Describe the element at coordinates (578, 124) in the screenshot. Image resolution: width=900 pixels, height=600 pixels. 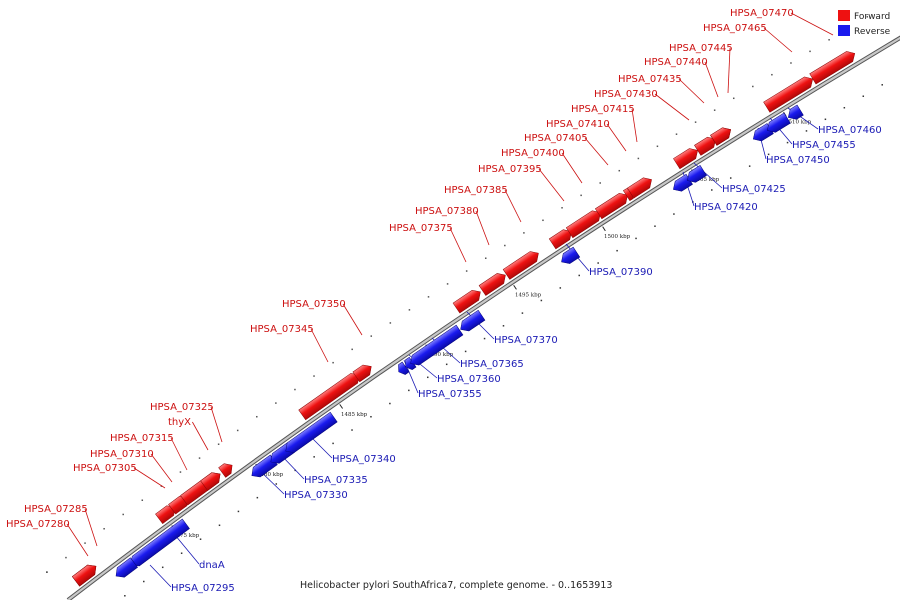
I see `gene-label-hpsa-07410: HPSA_07410` at that location.